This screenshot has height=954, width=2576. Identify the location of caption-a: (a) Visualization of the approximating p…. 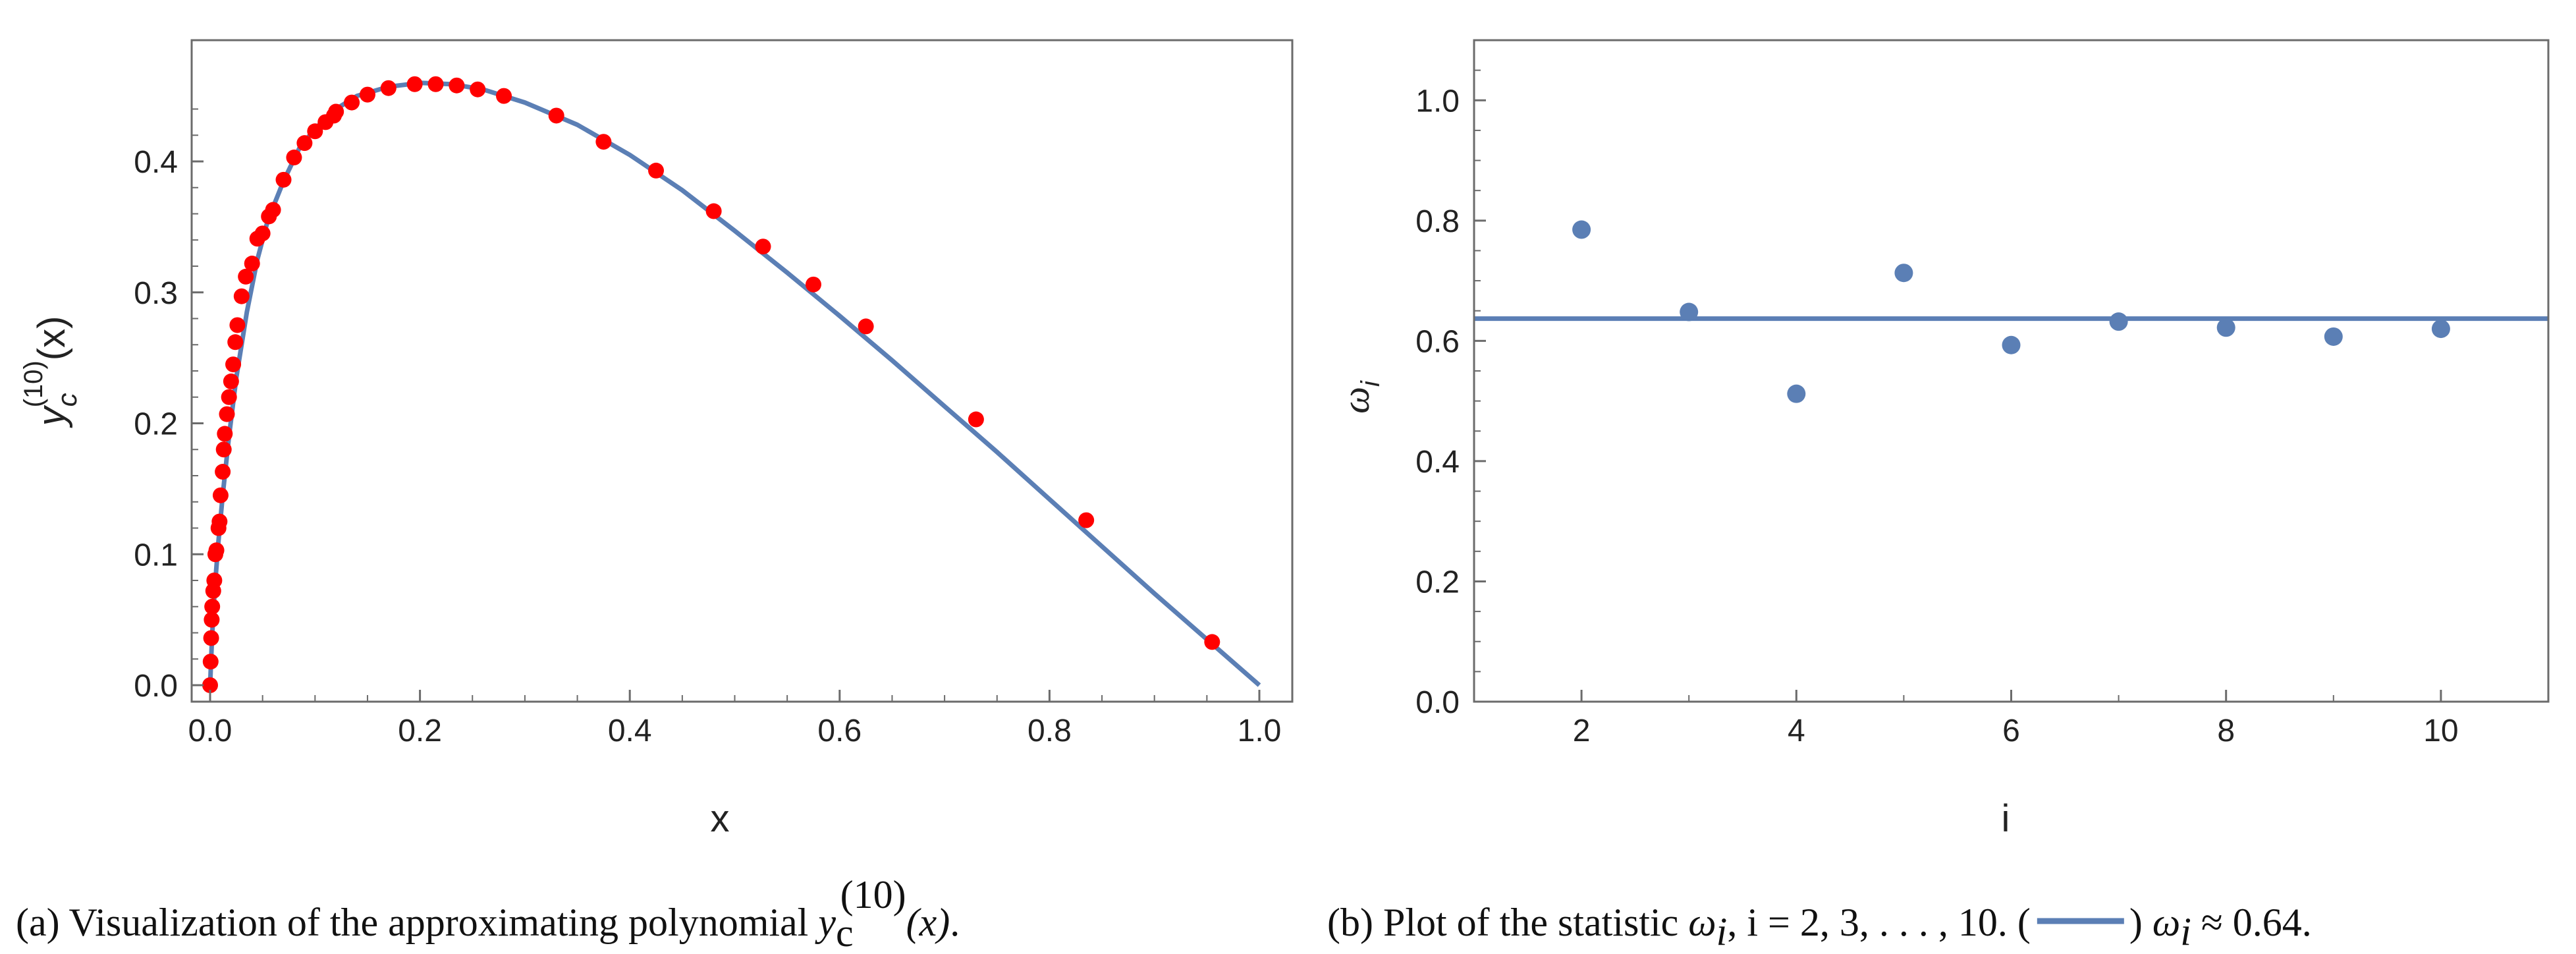
(488, 913).